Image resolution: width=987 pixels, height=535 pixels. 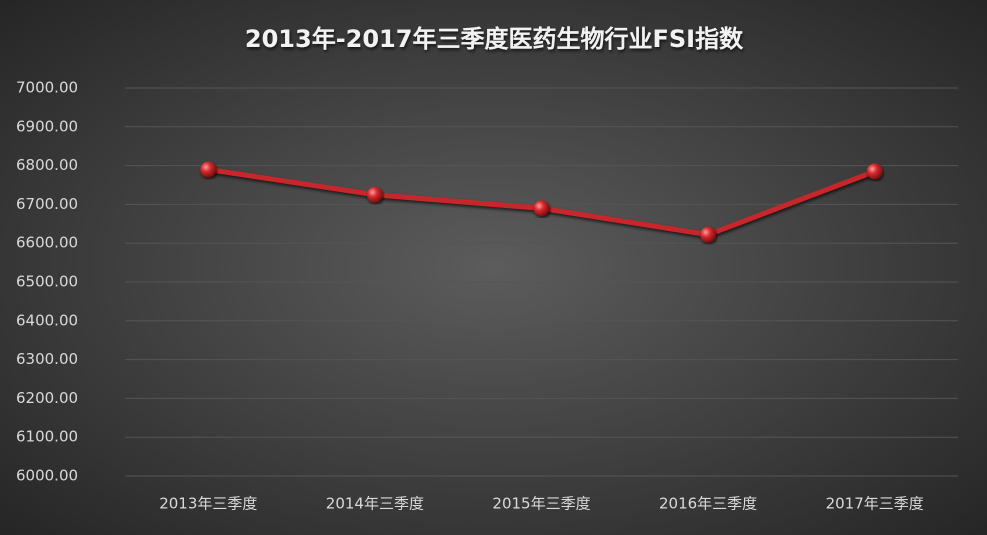 I want to click on y-tick-label: 6100.00, so click(x=47, y=437).